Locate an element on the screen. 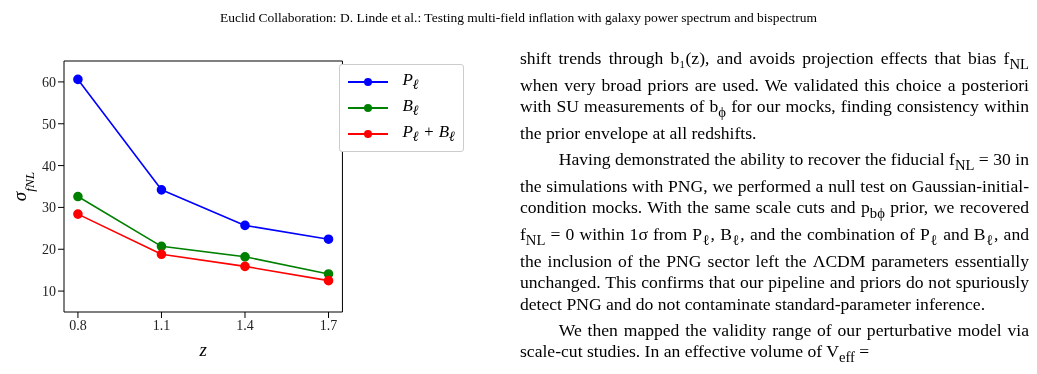 The image size is (1037, 374). y-tick-label: 60 is located at coordinates (49, 82).